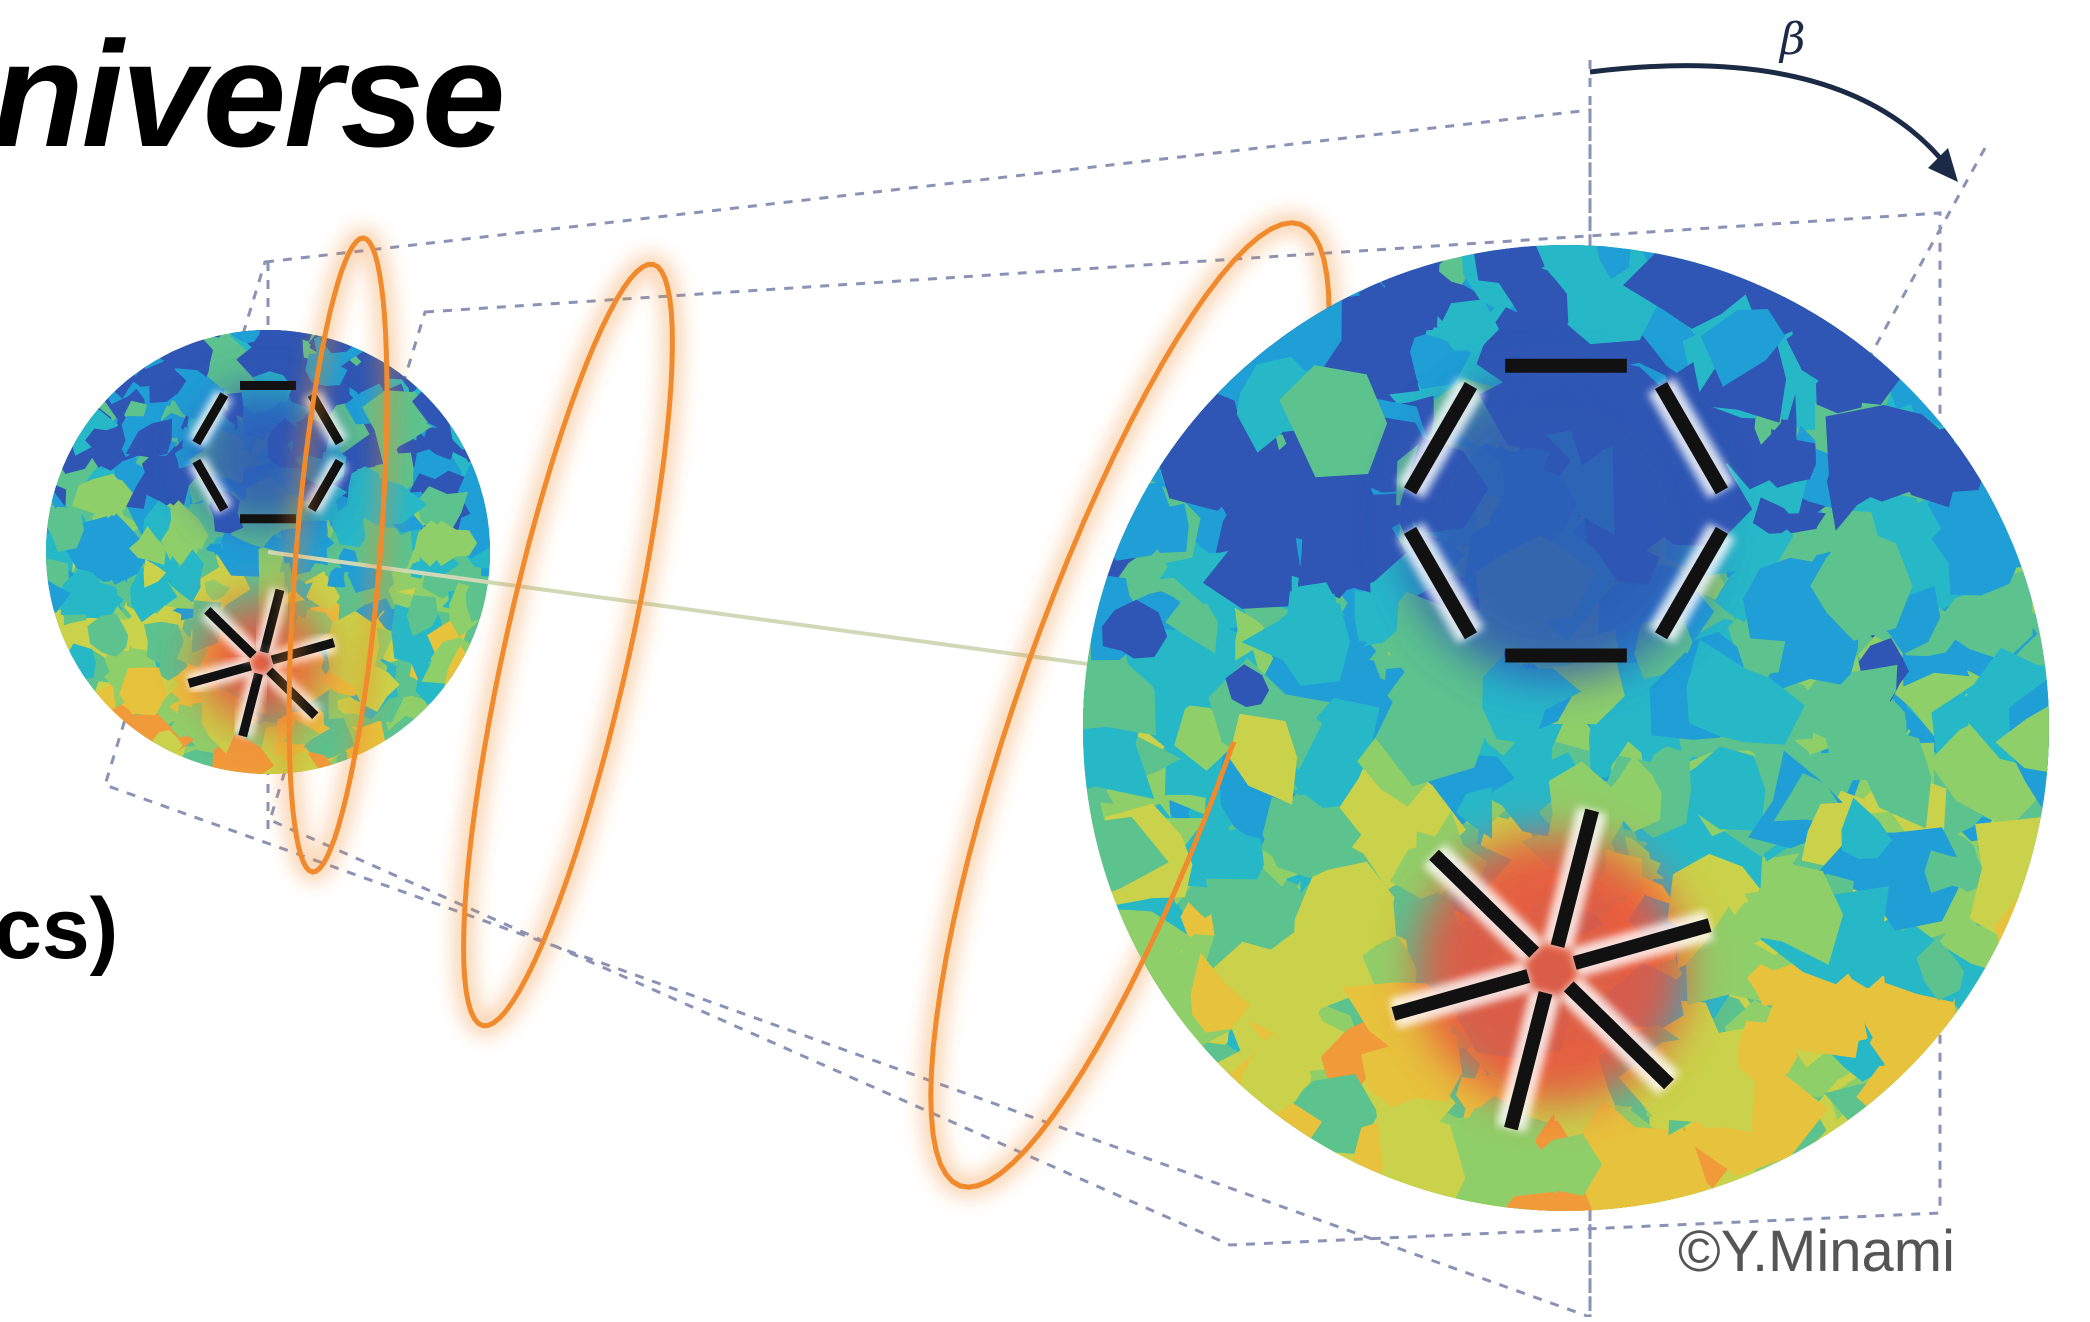 The height and width of the screenshot is (1322, 2090). I want to click on line-of-sight, so click(681, 608).